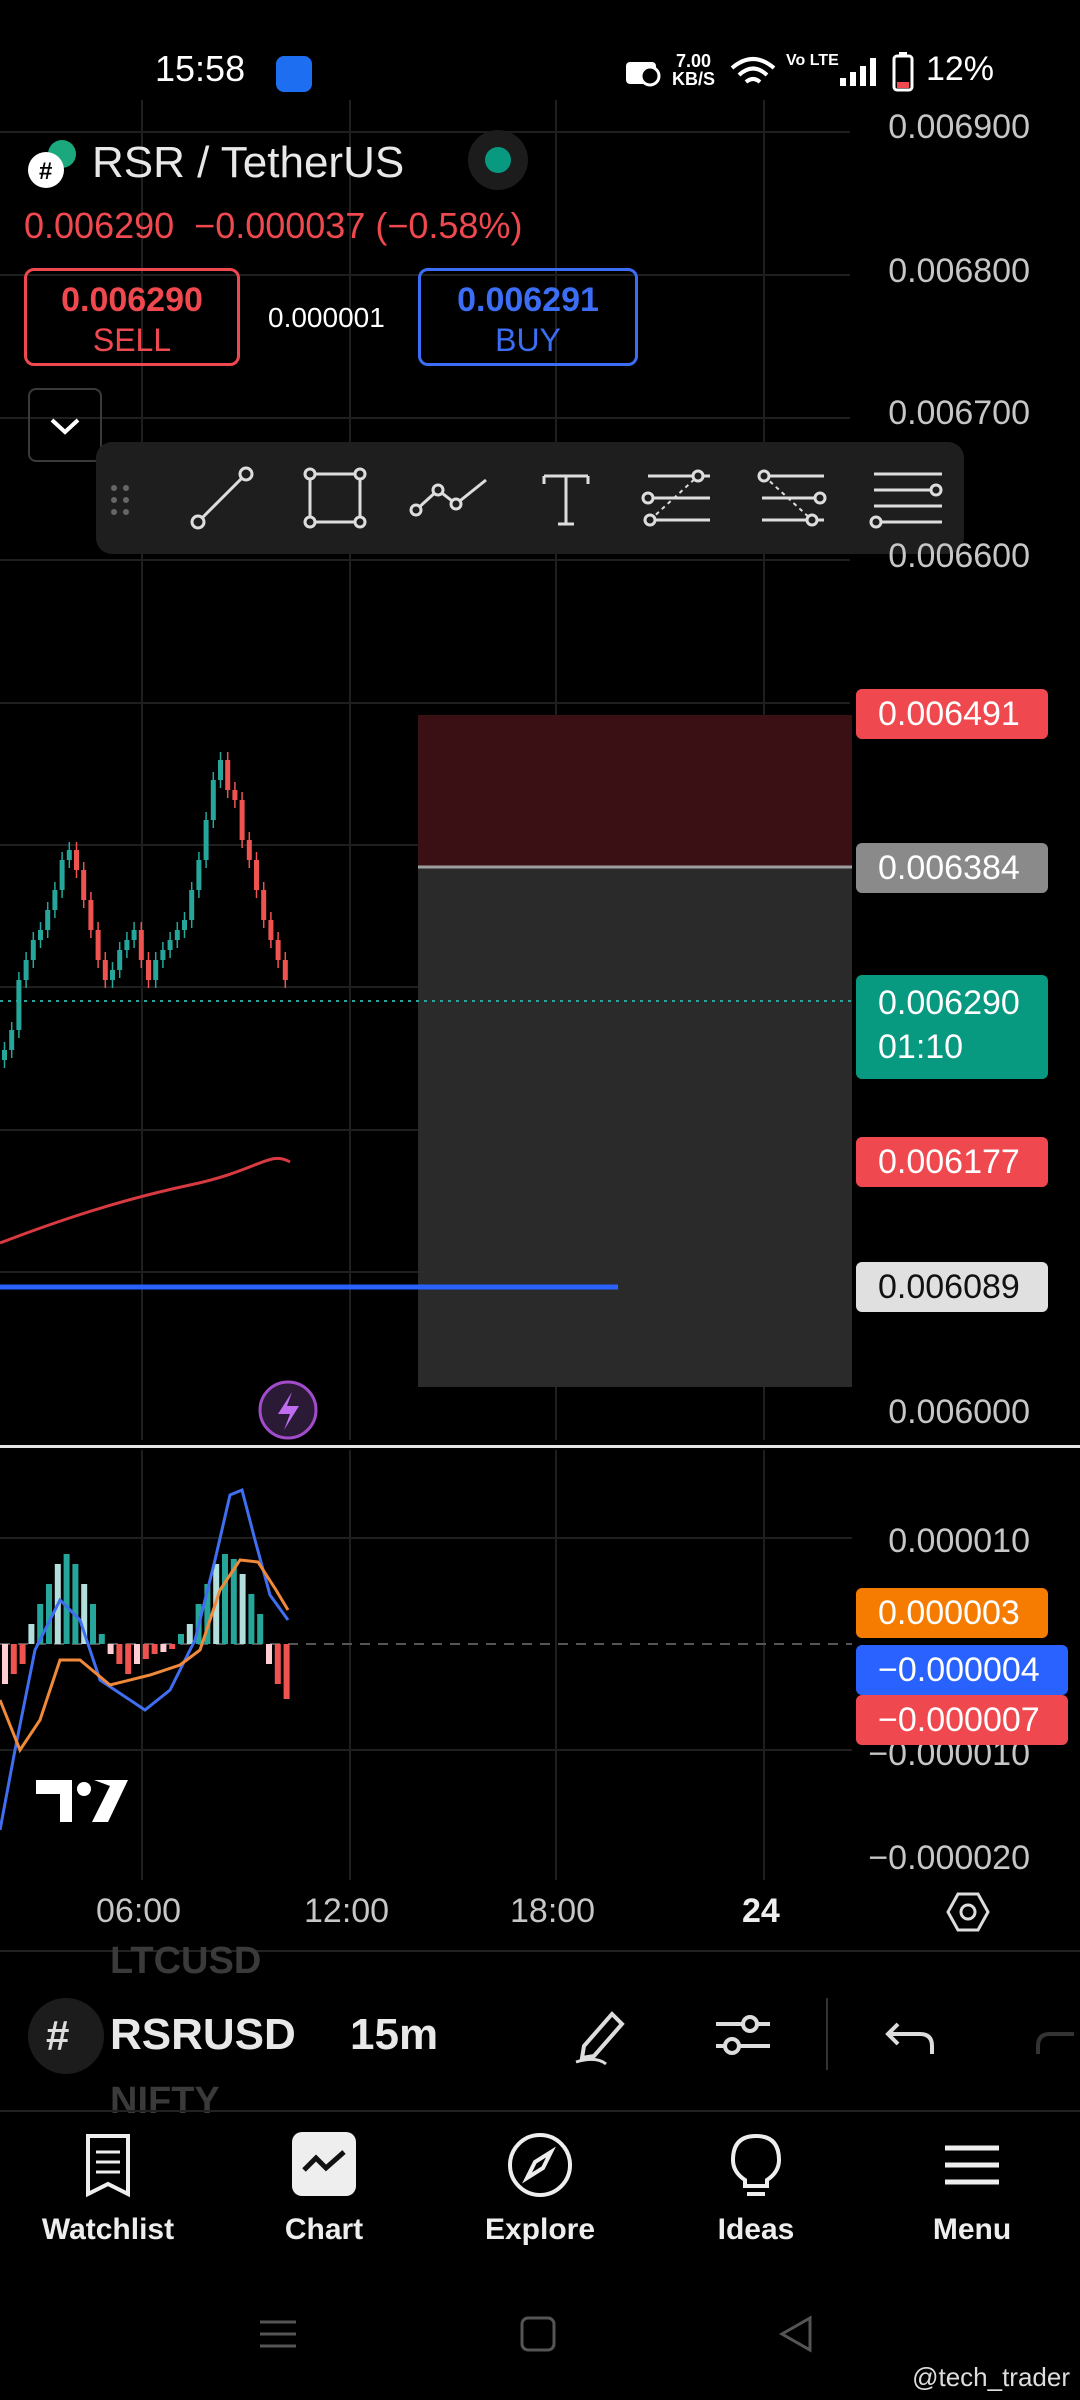 The image size is (1080, 2400). I want to click on menu-icon, so click(972, 2165).